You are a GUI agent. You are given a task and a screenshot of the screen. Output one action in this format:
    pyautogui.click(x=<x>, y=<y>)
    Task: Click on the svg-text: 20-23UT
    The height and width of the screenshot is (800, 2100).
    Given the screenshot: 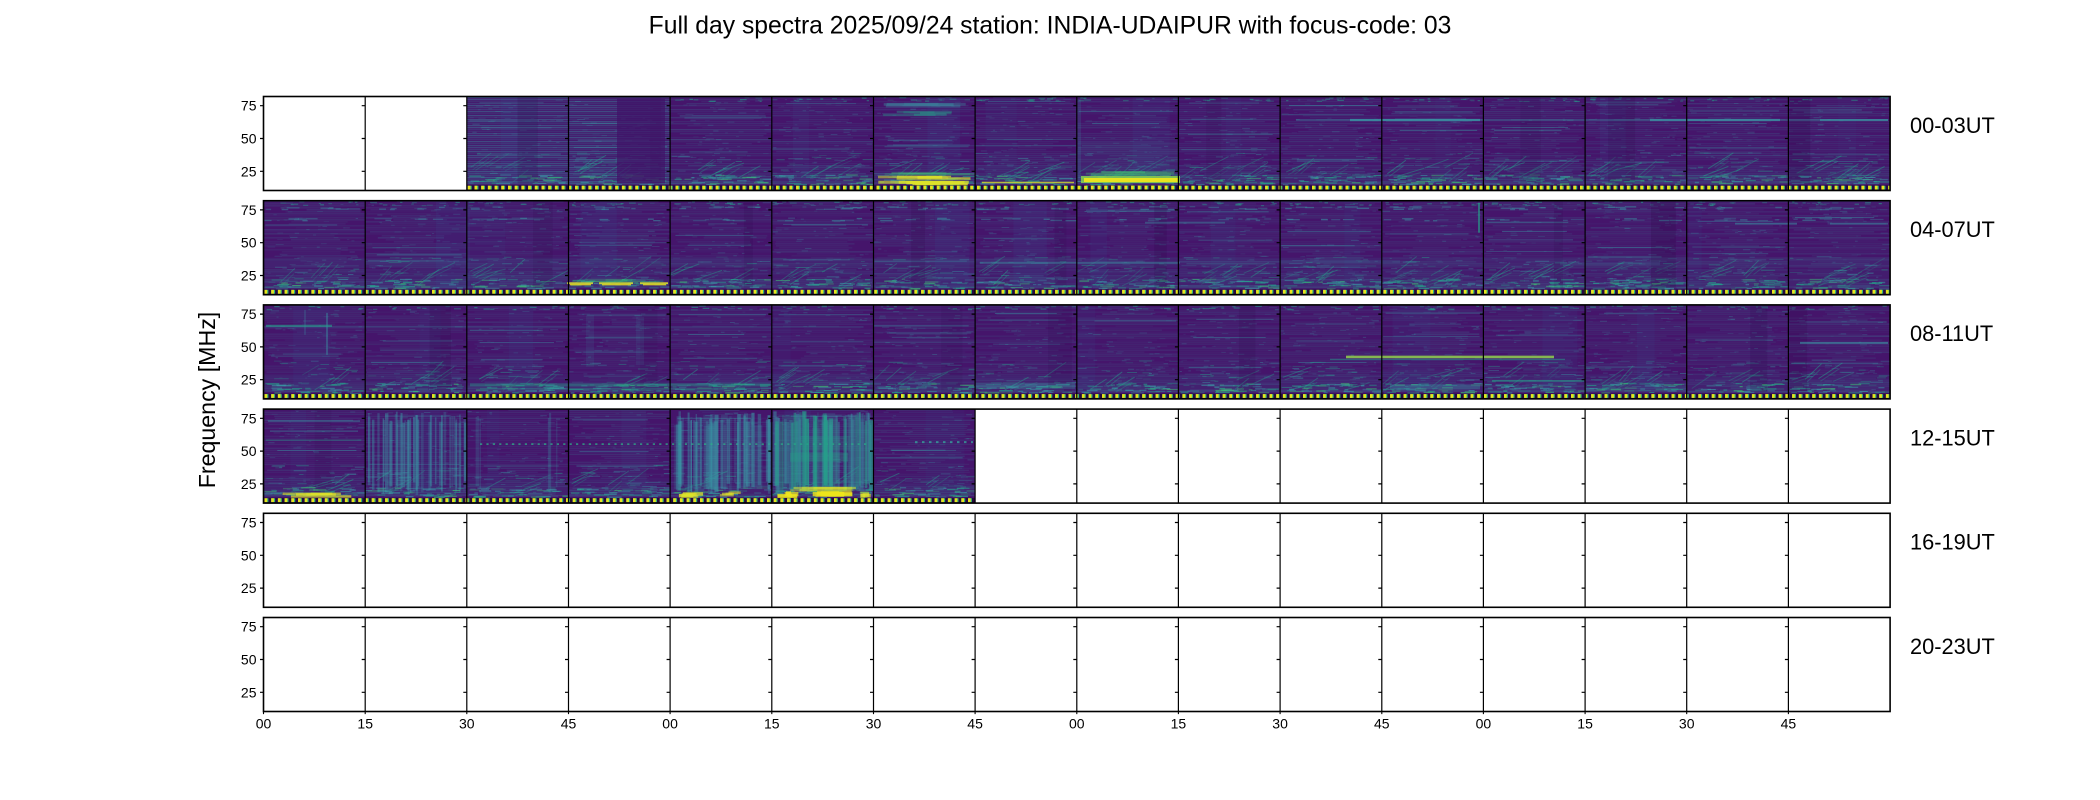 What is the action you would take?
    pyautogui.click(x=1952, y=646)
    